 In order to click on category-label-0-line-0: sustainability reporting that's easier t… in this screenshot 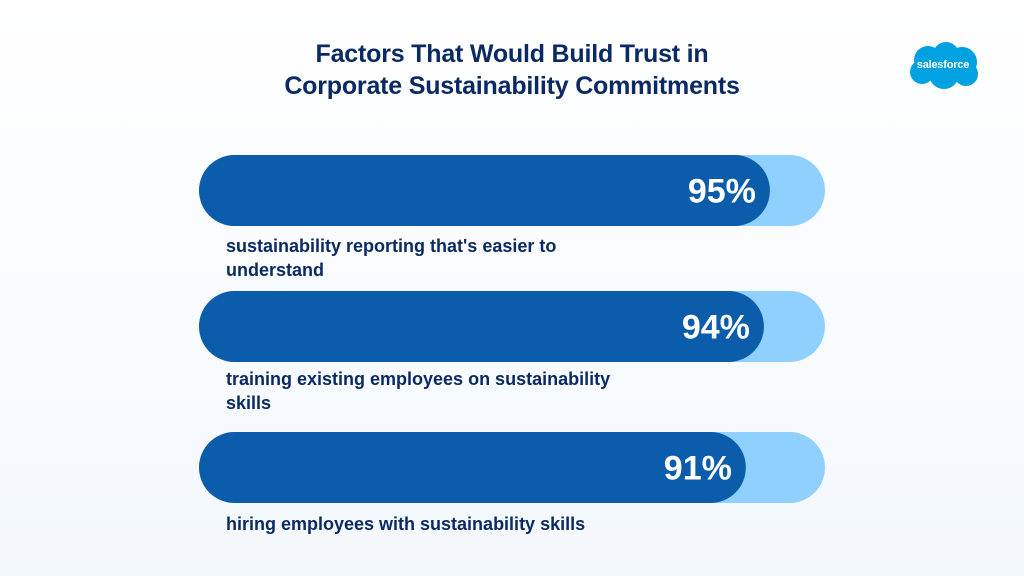, I will do `click(391, 246)`.